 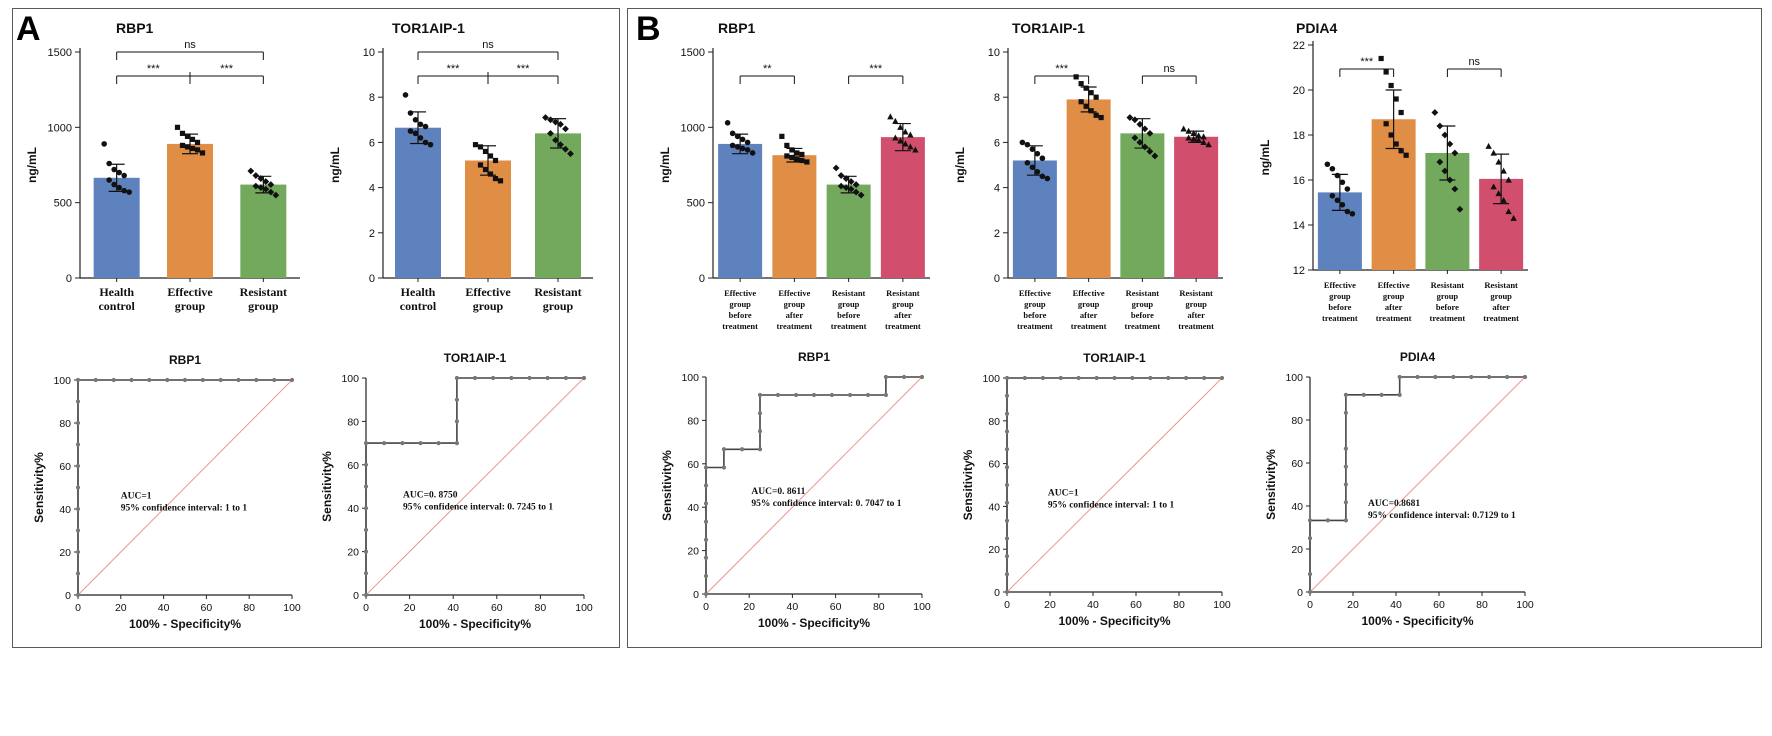 I want to click on y-tick-label: 0, so click(x=696, y=595).